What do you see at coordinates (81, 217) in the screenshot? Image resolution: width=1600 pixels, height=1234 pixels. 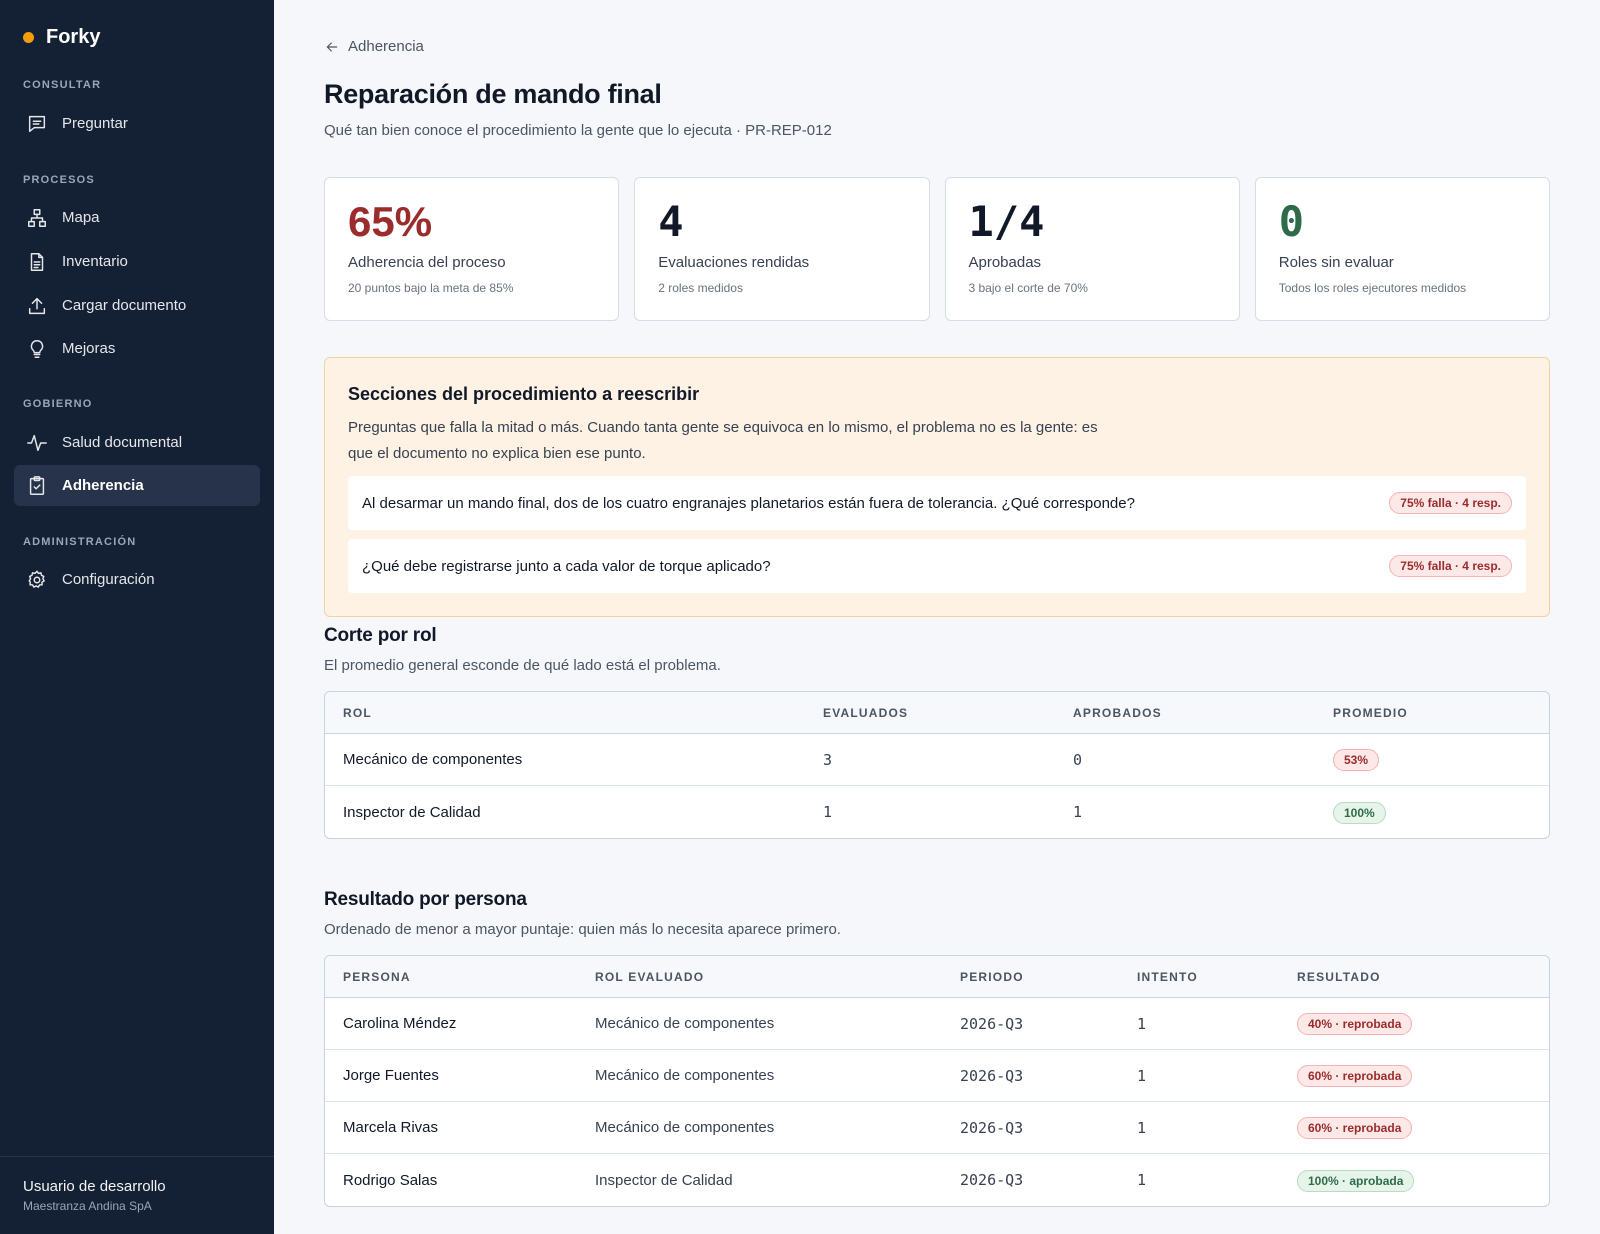 I see `sidebar-item-label: Mapa` at bounding box center [81, 217].